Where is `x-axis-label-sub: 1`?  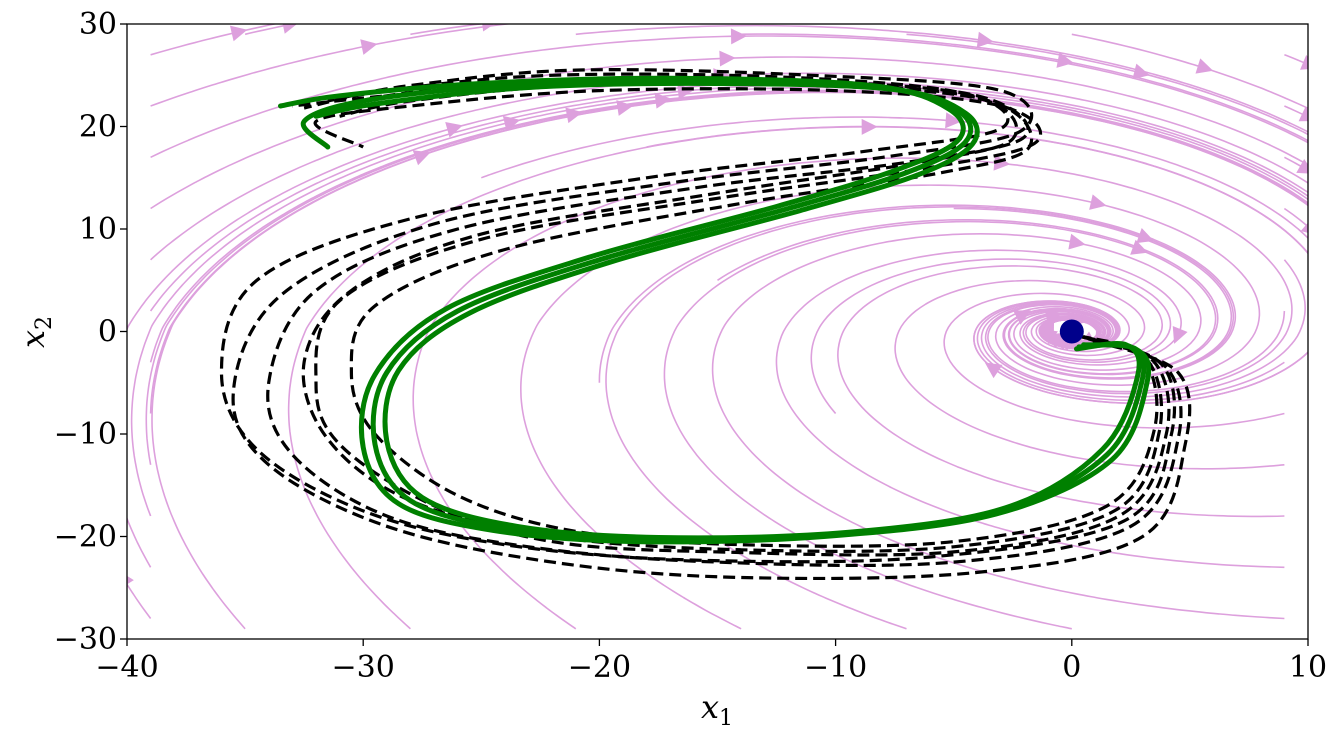 x-axis-label-sub: 1 is located at coordinates (726, 718).